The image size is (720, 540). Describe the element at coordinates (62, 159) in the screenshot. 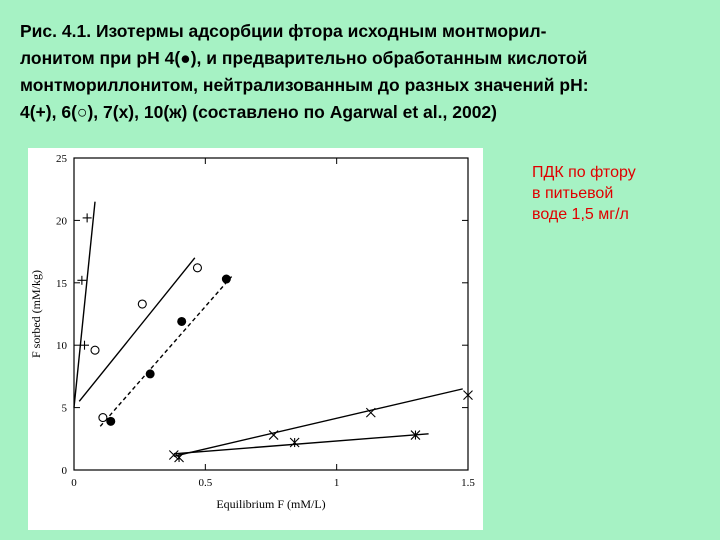

I see `y-tick-label: 25` at that location.